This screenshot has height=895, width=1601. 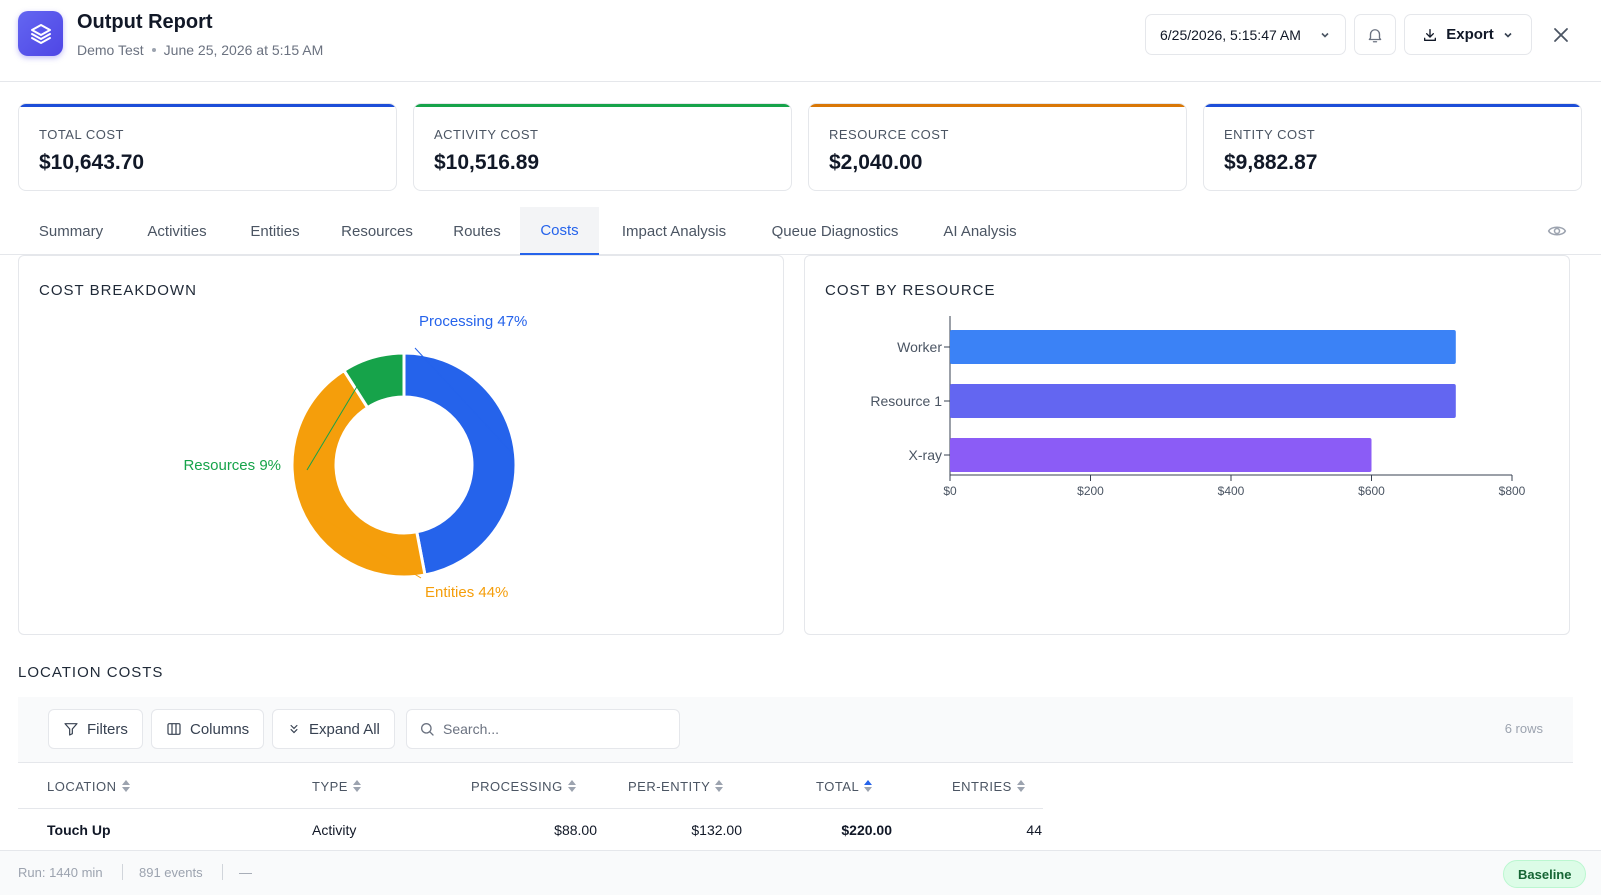 I want to click on chevrons-down-icon, so click(x=294, y=729).